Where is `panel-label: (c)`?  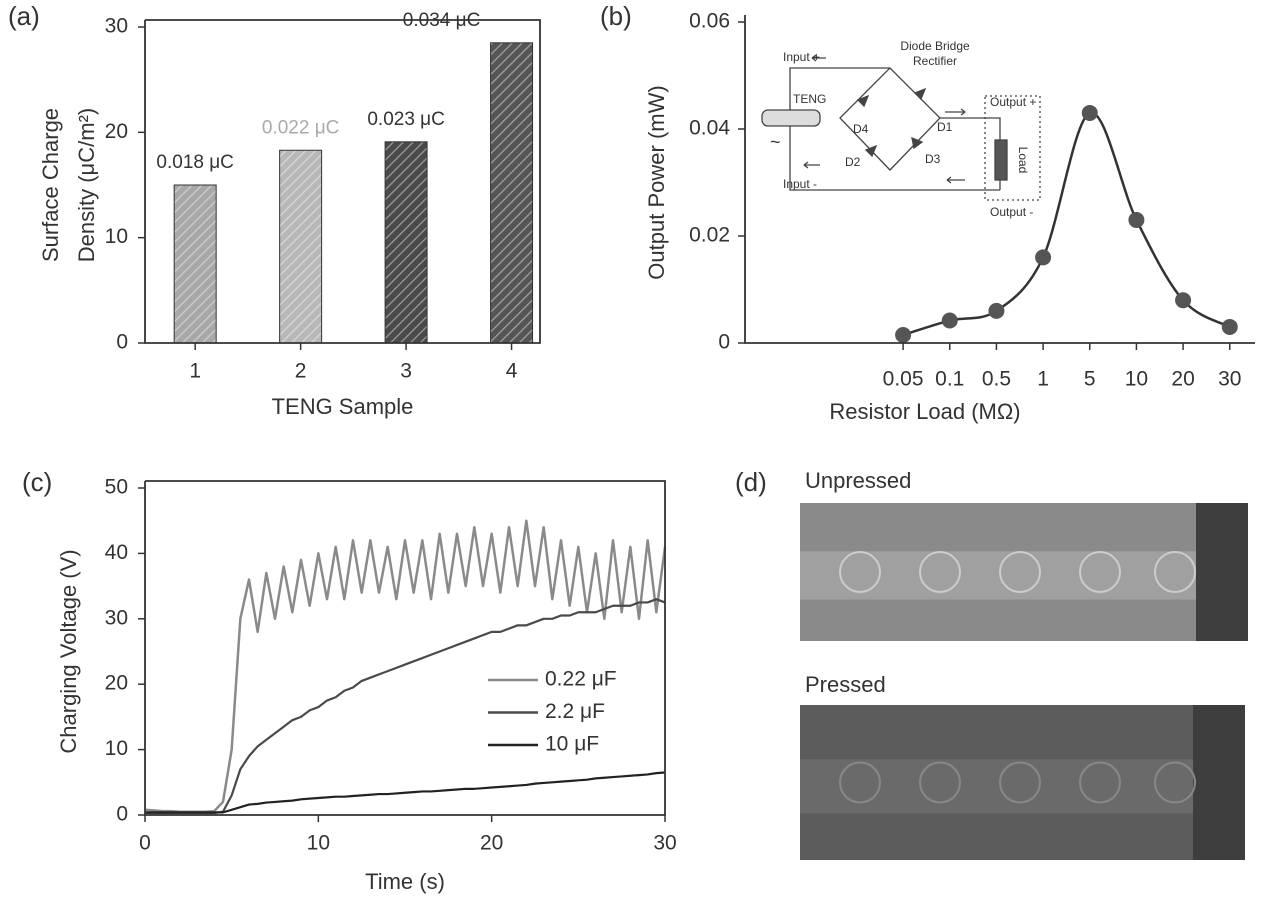
panel-label: (c) is located at coordinates (37, 482).